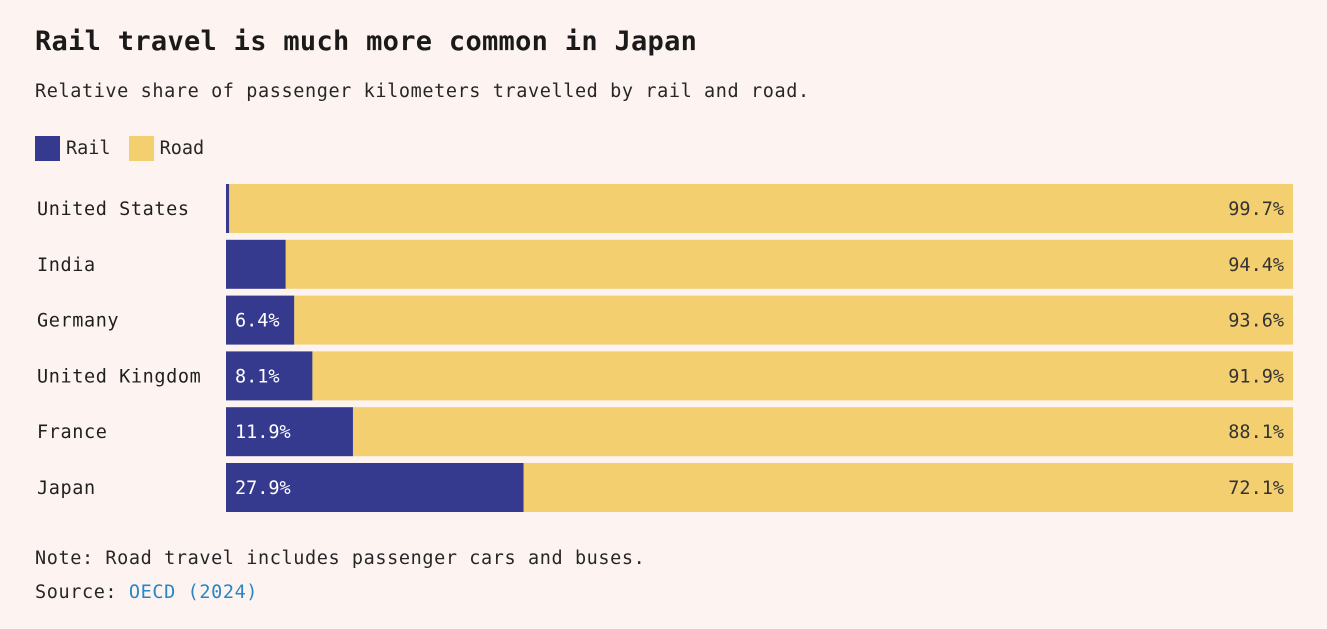 The height and width of the screenshot is (629, 1327). What do you see at coordinates (88, 148) in the screenshot?
I see `legend-label-rail: Rail` at bounding box center [88, 148].